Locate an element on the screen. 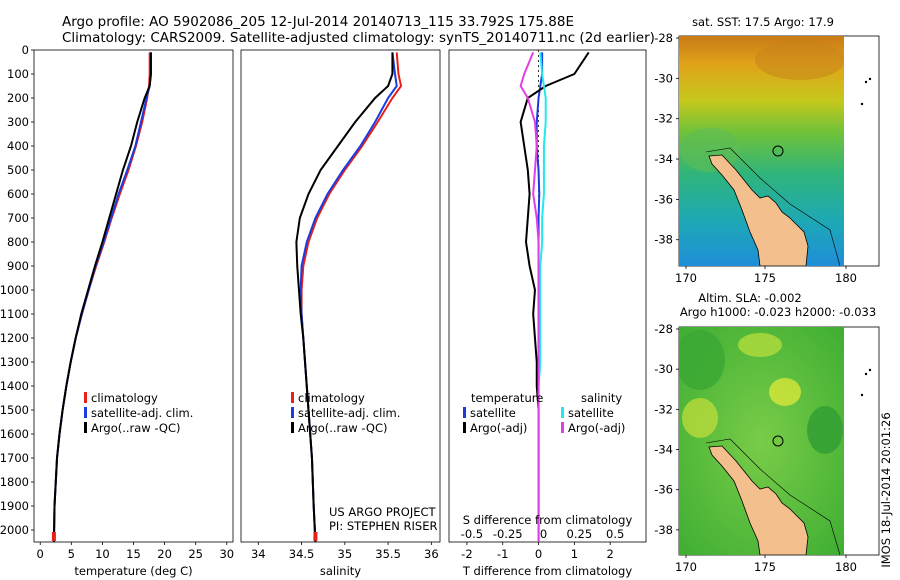 The width and height of the screenshot is (900, 580). depth-tick-label: 1700 is located at coordinates (14, 458).